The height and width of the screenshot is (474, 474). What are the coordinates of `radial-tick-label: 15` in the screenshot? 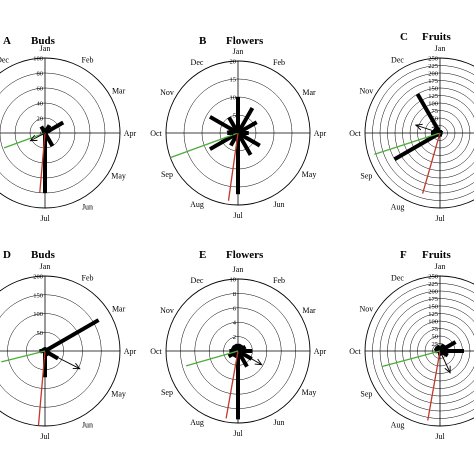 It's located at (233, 80).